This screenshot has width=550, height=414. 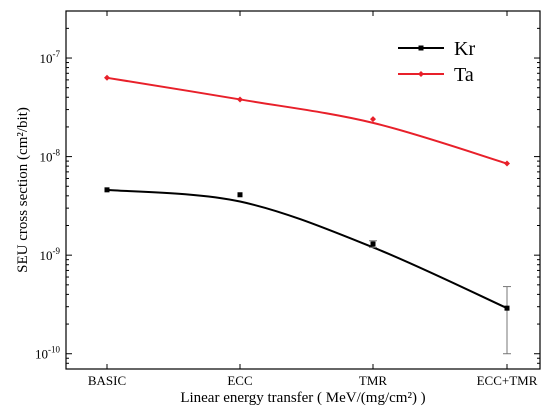 What do you see at coordinates (47, 205) in the screenshot?
I see `y-tick-labels: 10⁻¹⁰ 10⁻⁹ 10⁻⁸ 10⁻⁷` at bounding box center [47, 205].